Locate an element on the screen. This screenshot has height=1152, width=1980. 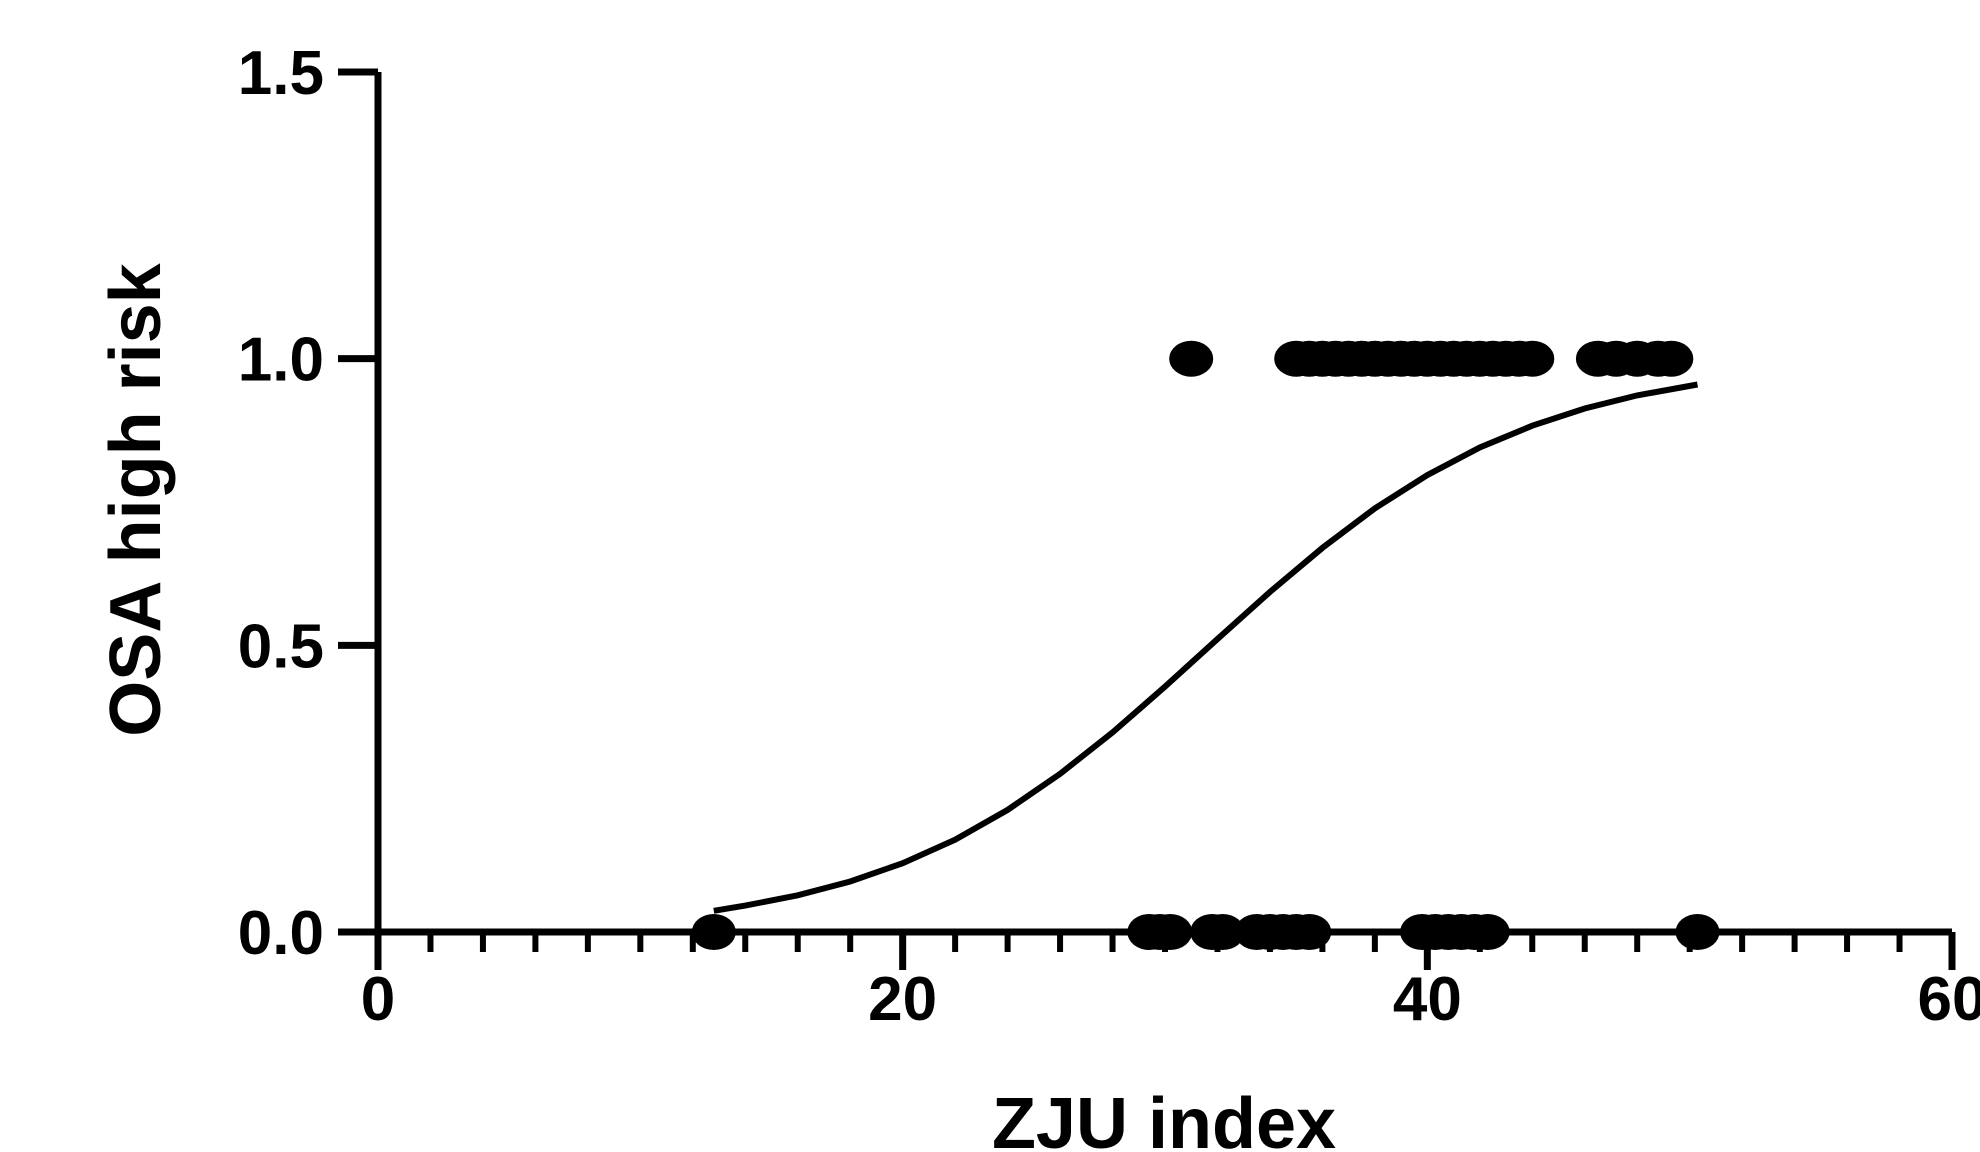
y-axis-title: OSA high risk is located at coordinates (136, 499).